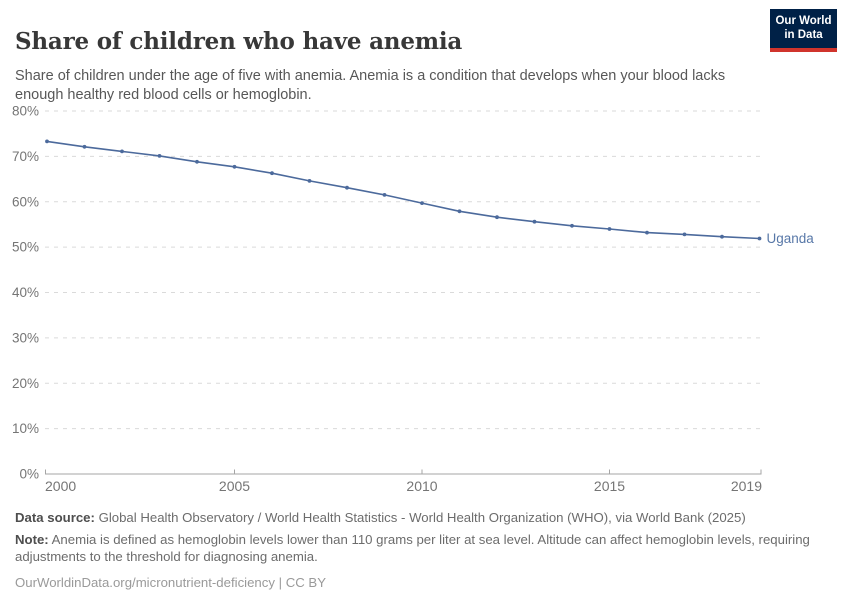  What do you see at coordinates (25, 292) in the screenshot?
I see `y-axis-label-40: 40%` at bounding box center [25, 292].